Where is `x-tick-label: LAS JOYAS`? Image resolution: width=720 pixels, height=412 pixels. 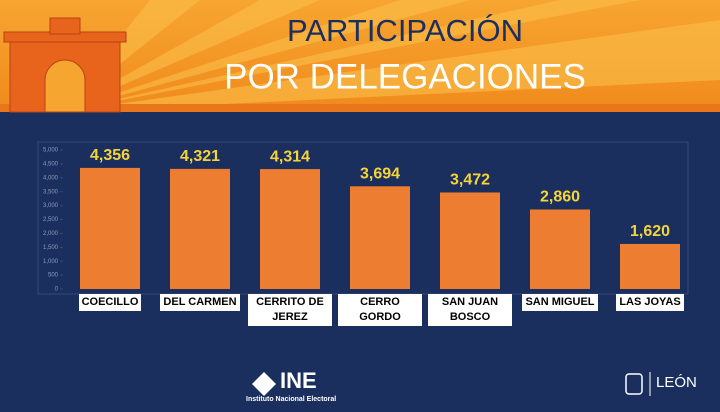 x-tick-label: LAS JOYAS is located at coordinates (650, 302).